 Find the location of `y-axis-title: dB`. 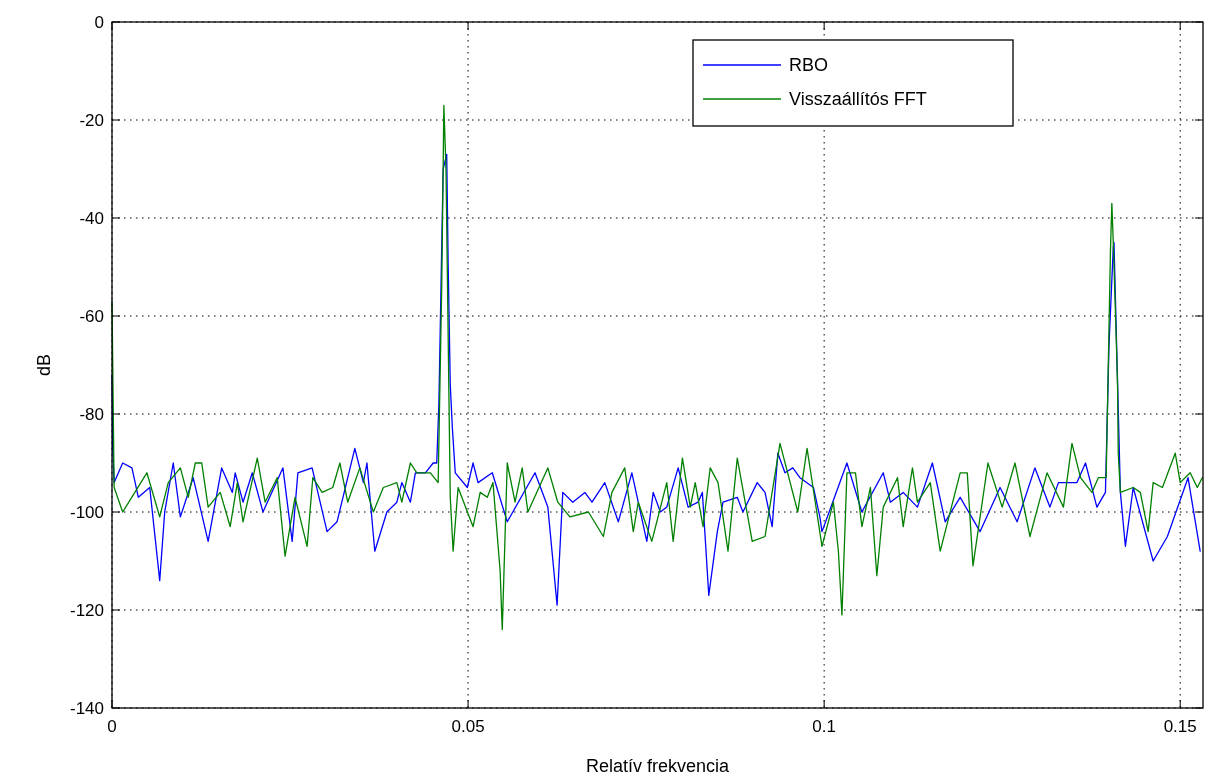

y-axis-title: dB is located at coordinates (44, 365).